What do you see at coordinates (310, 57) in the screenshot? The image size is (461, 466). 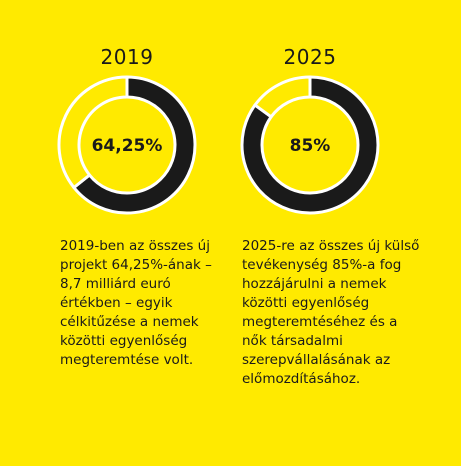 I see `chart-title: 2025` at bounding box center [310, 57].